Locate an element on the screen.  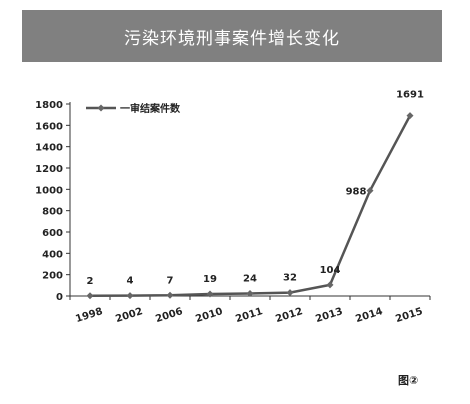
y-tick-label: 1200 is located at coordinates (49, 169).